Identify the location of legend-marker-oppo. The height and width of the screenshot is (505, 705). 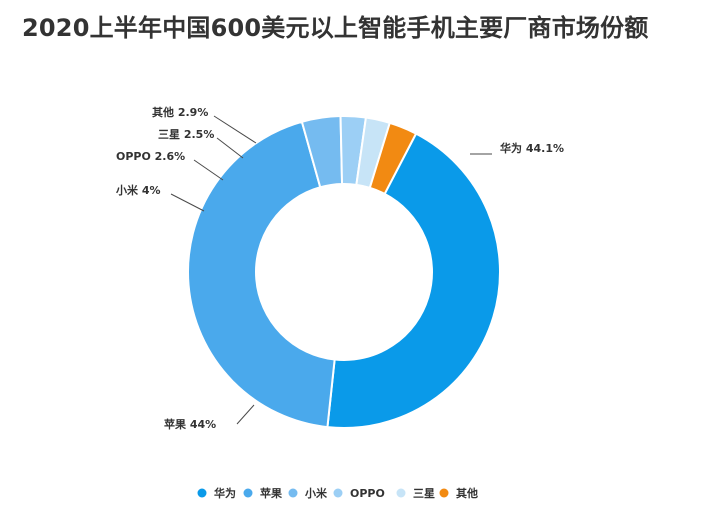
(338, 493).